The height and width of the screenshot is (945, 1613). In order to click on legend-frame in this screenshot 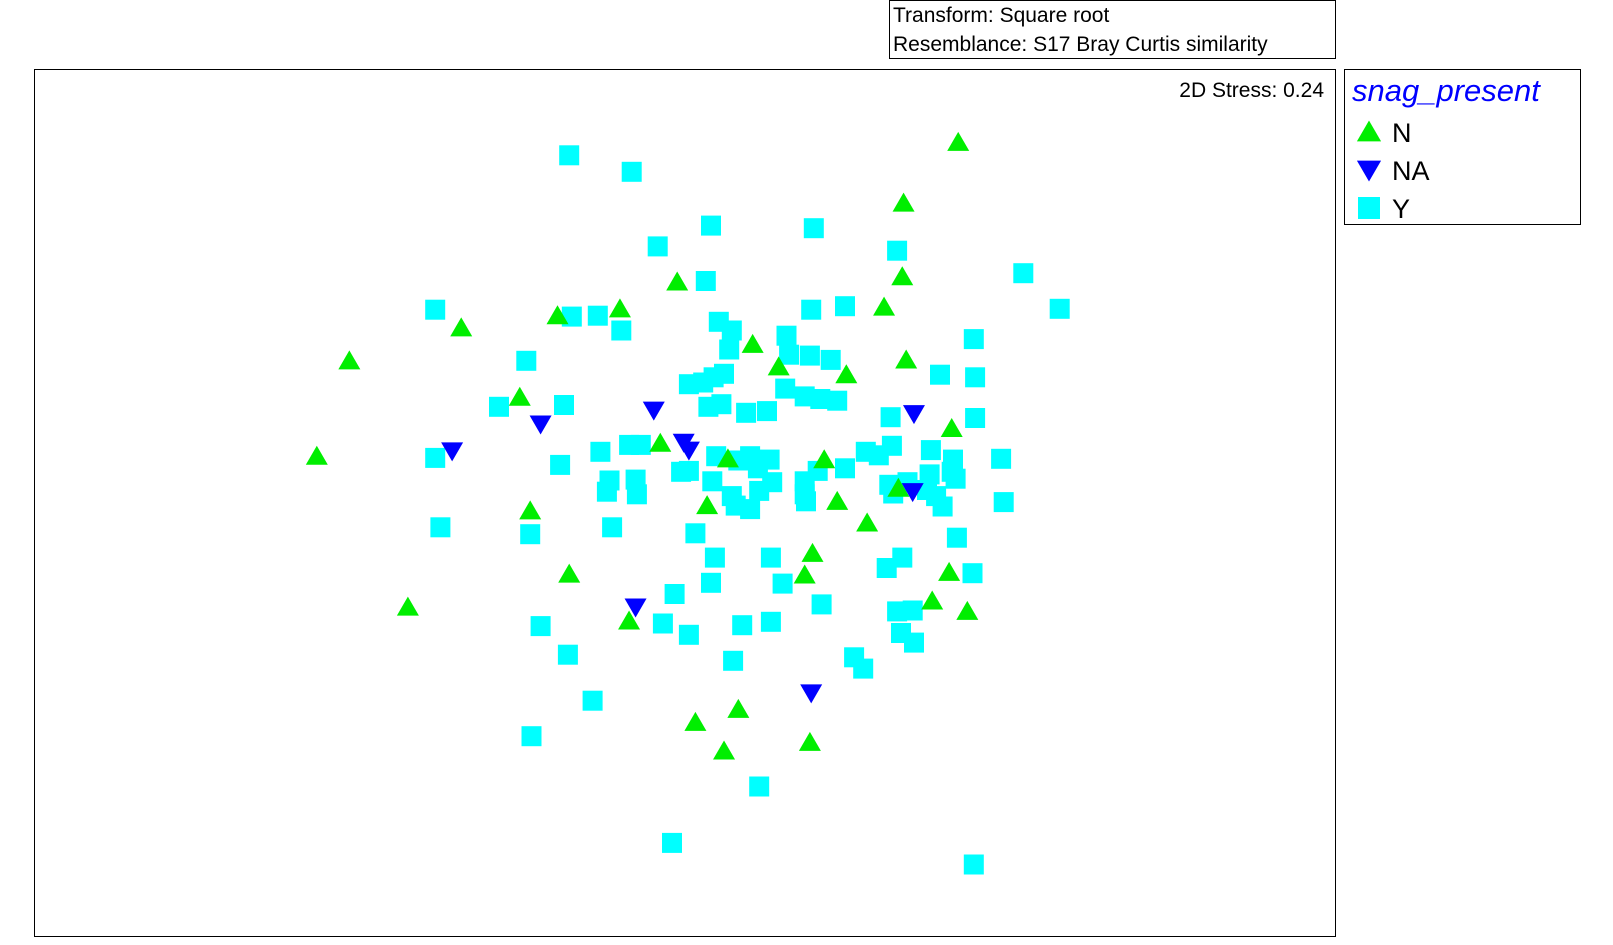, I will do `click(1462, 147)`.